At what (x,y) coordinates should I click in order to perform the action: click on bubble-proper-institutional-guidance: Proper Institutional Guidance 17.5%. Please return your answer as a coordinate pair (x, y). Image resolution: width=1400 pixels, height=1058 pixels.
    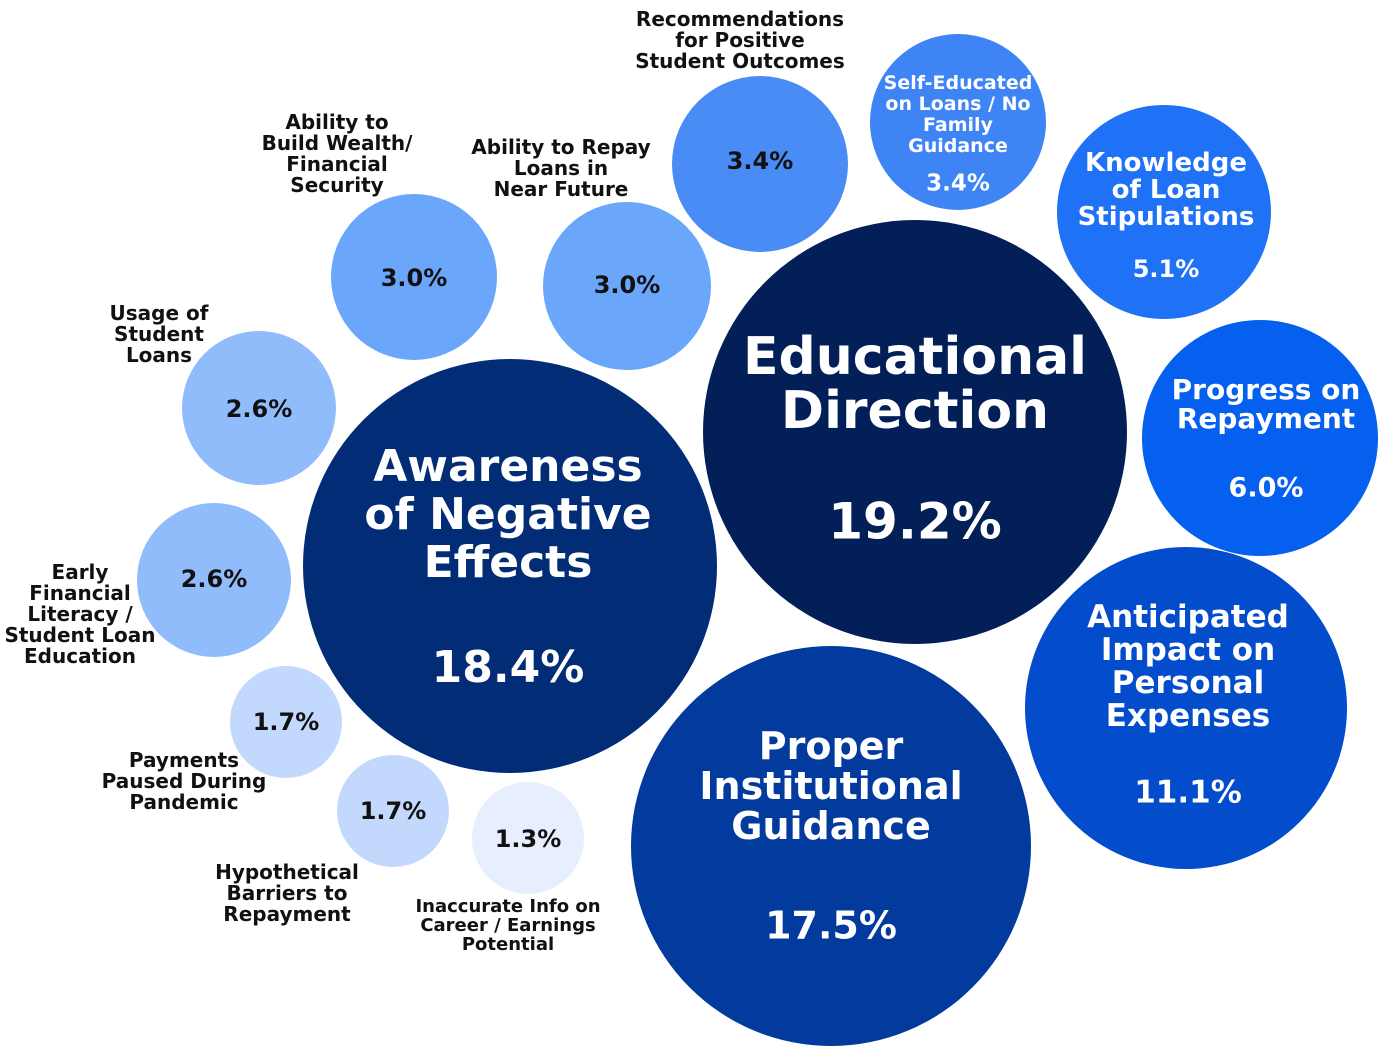
    Looking at the image, I should click on (831, 846).